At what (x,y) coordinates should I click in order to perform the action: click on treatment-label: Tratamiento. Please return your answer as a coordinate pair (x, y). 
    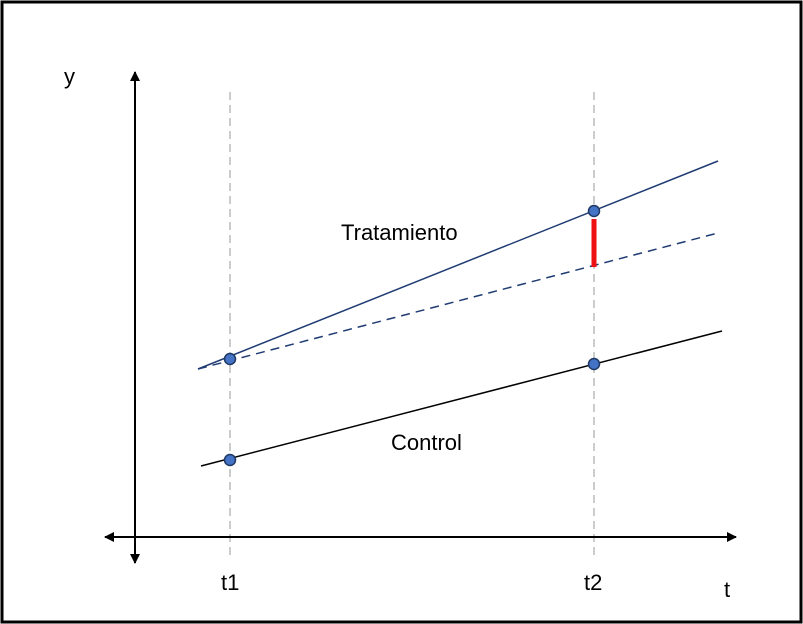
    Looking at the image, I should click on (399, 232).